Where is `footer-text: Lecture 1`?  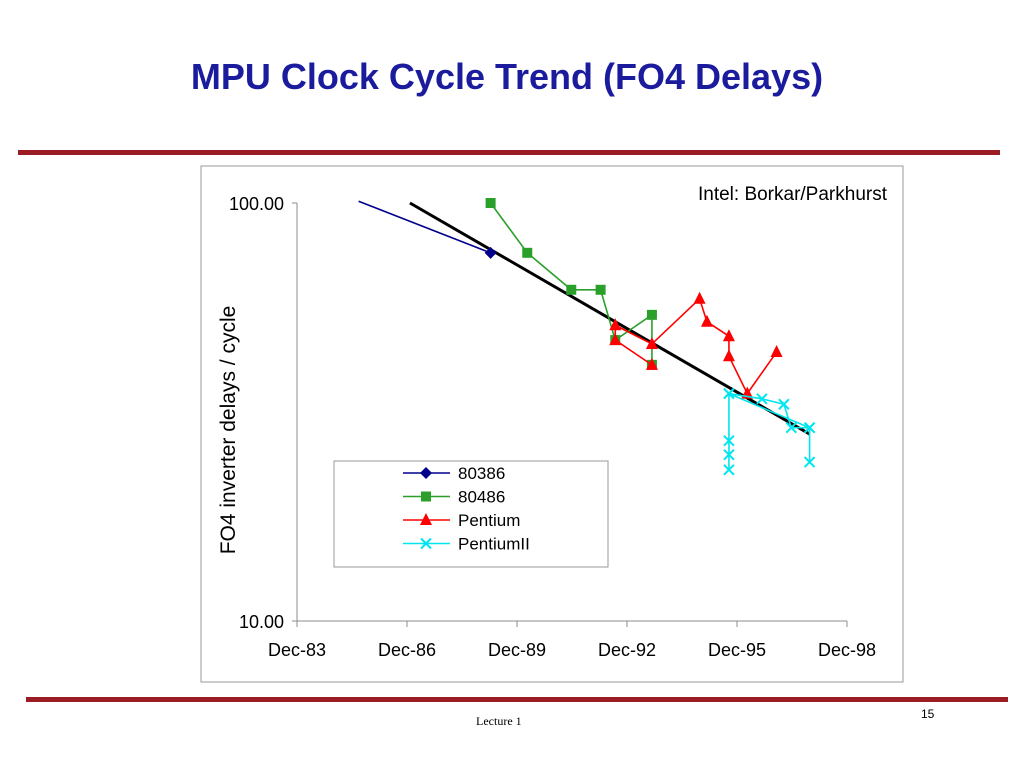
footer-text: Lecture 1 is located at coordinates (499, 721).